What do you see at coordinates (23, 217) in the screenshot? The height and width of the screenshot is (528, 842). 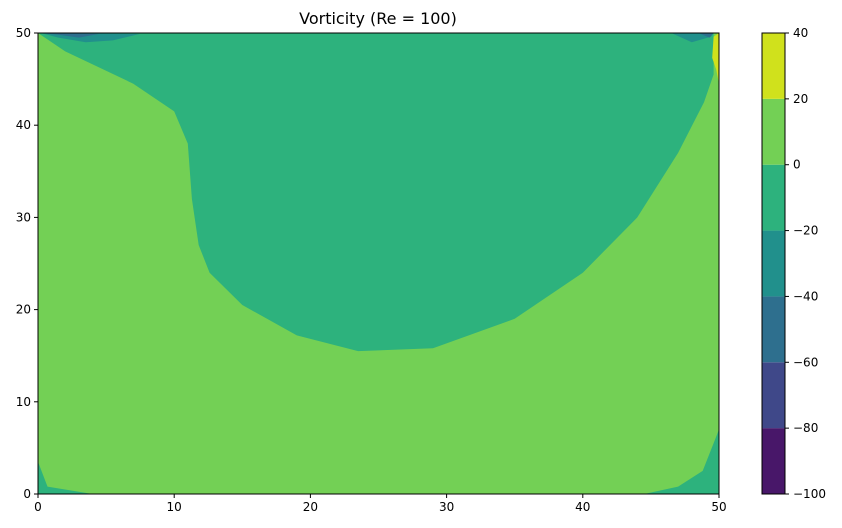 I see `y-tick-label: 30` at bounding box center [23, 217].